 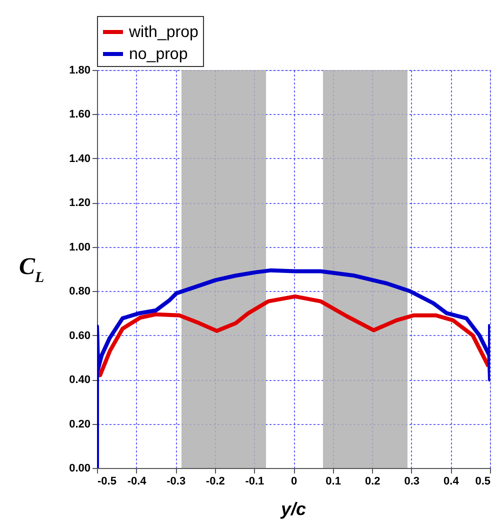 What do you see at coordinates (79, 114) in the screenshot?
I see `y-tick-label: 1.60` at bounding box center [79, 114].